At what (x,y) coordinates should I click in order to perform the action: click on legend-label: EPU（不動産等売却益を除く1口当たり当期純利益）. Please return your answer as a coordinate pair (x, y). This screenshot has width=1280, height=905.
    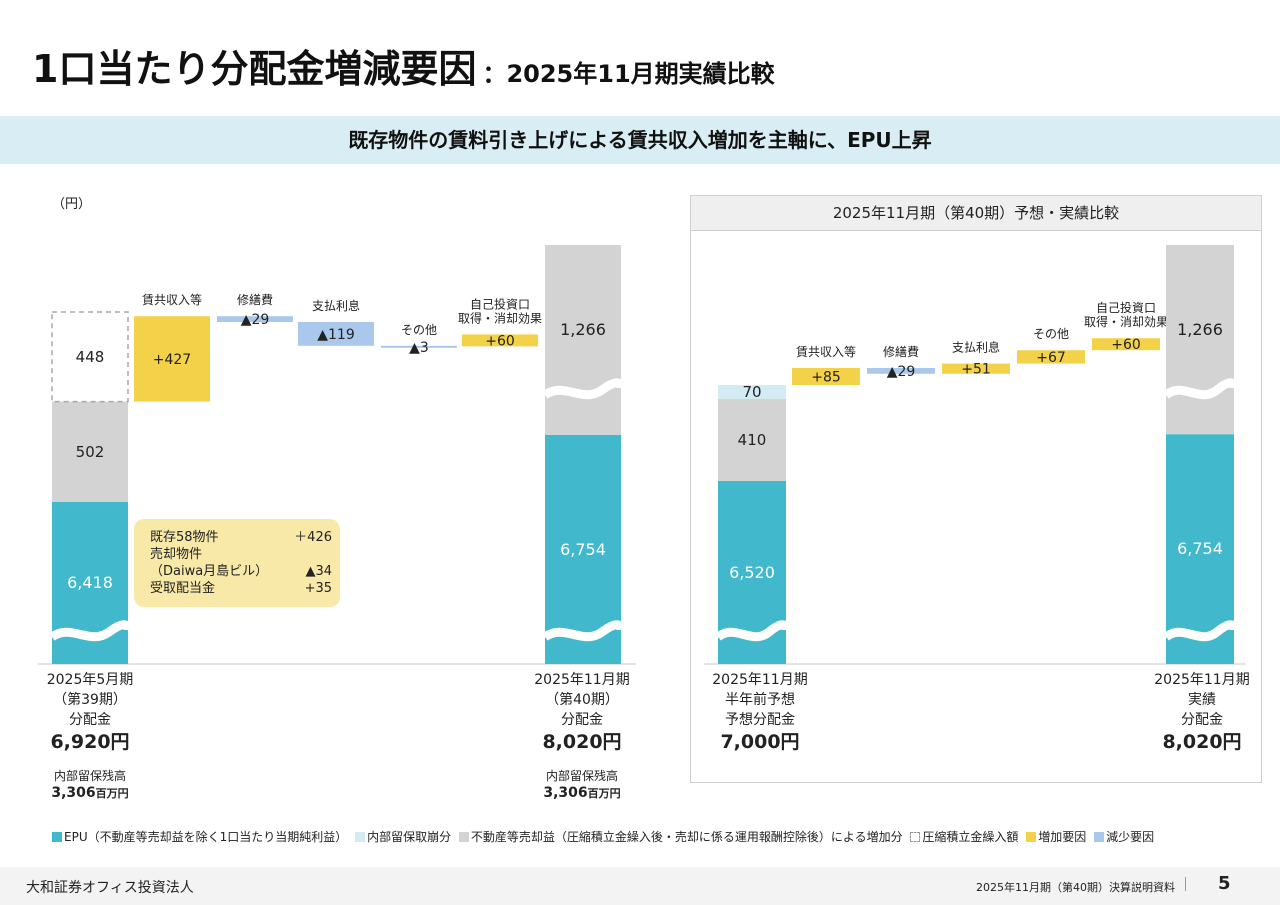
    Looking at the image, I should click on (206, 837).